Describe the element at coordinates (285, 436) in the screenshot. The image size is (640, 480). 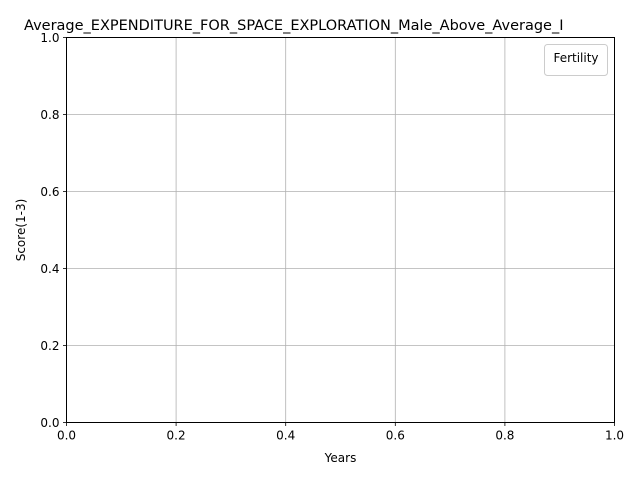
I see `x-tick-label: 0.4` at that location.